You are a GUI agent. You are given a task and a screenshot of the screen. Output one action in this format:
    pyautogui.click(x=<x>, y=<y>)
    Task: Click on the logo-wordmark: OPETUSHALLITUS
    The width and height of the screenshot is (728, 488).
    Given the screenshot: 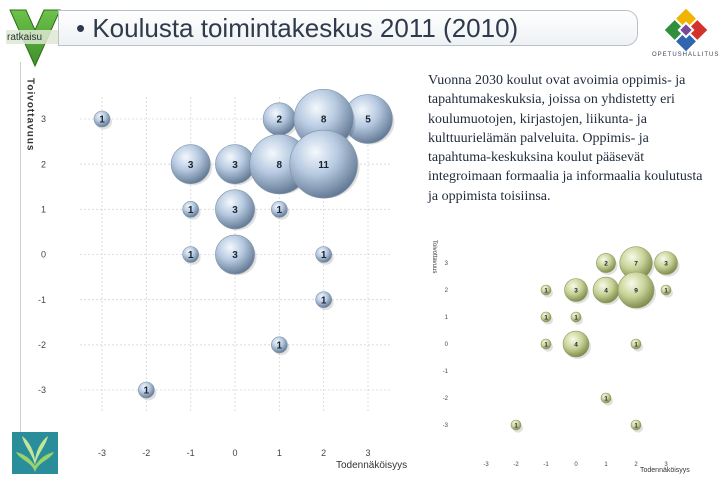 What is the action you would take?
    pyautogui.click(x=686, y=55)
    